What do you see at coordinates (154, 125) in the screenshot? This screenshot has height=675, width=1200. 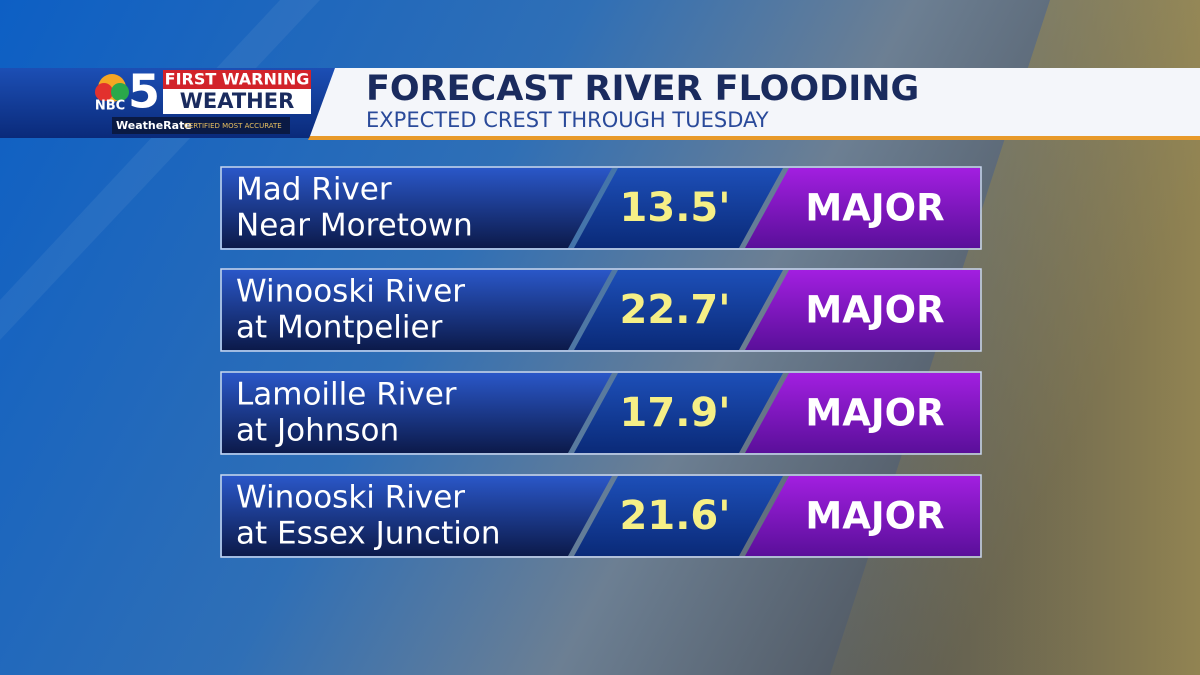 I see `badge: WeatheRate` at bounding box center [154, 125].